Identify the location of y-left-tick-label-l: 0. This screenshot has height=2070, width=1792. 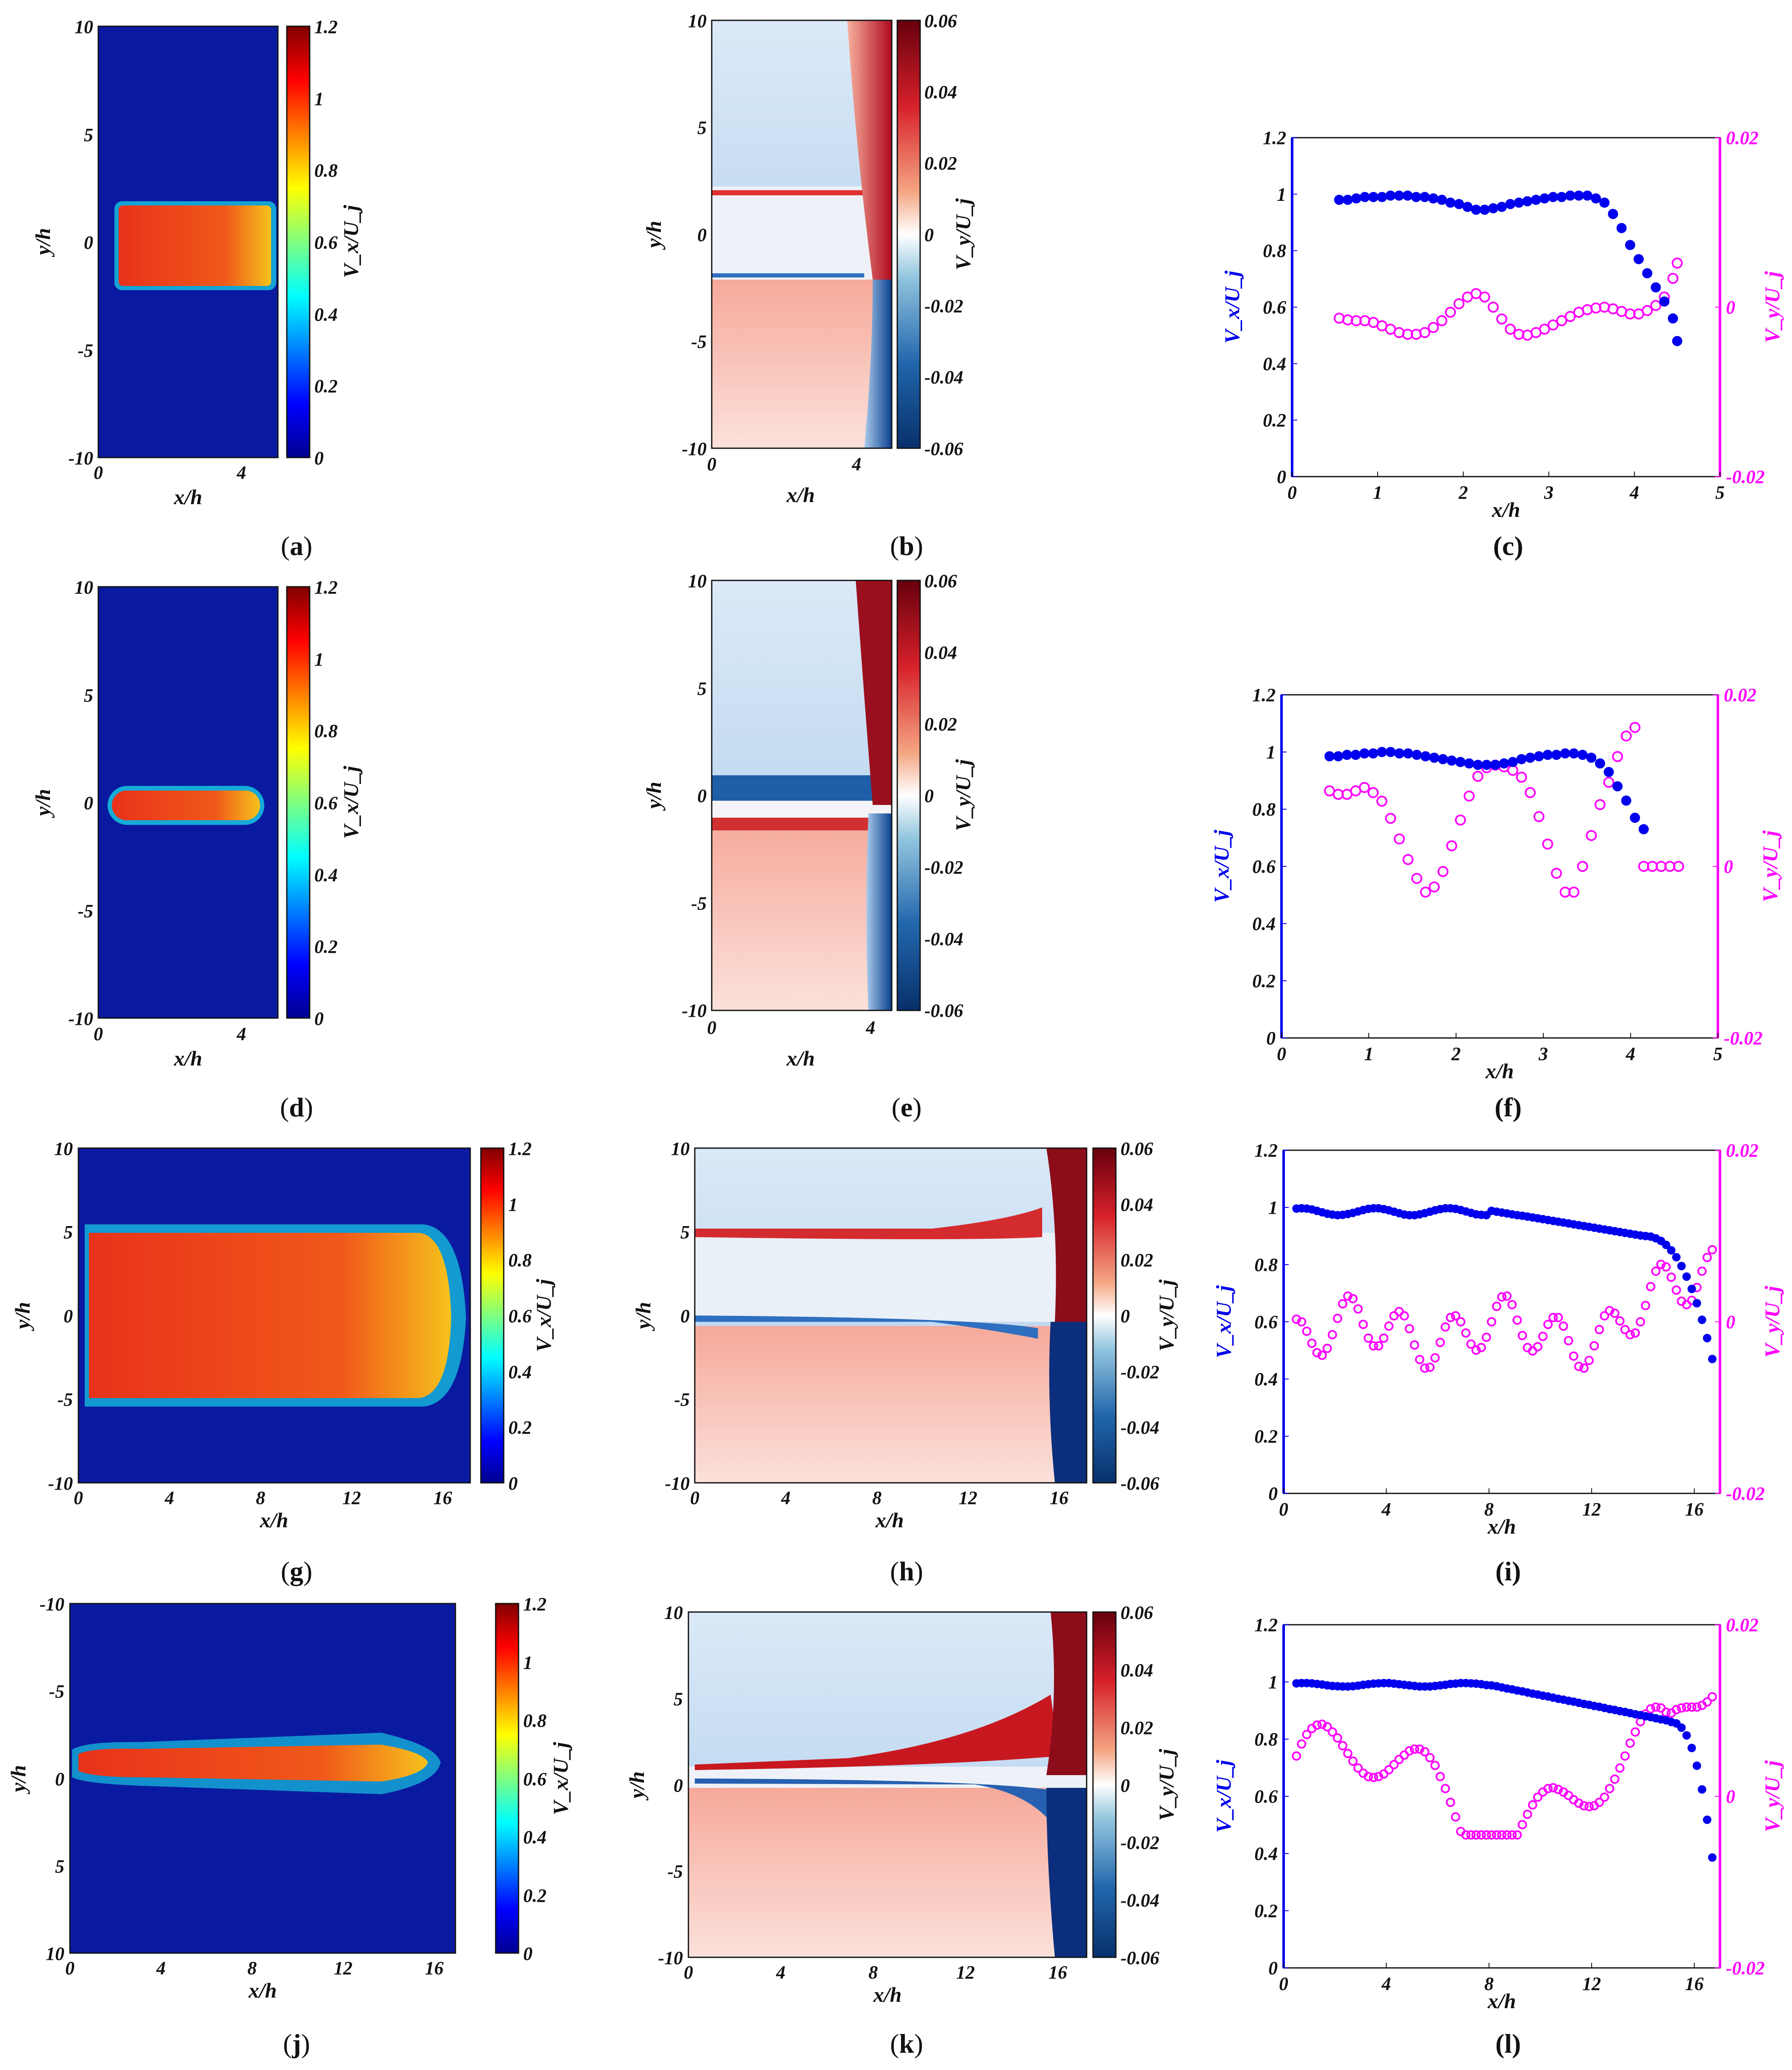
(1273, 1968).